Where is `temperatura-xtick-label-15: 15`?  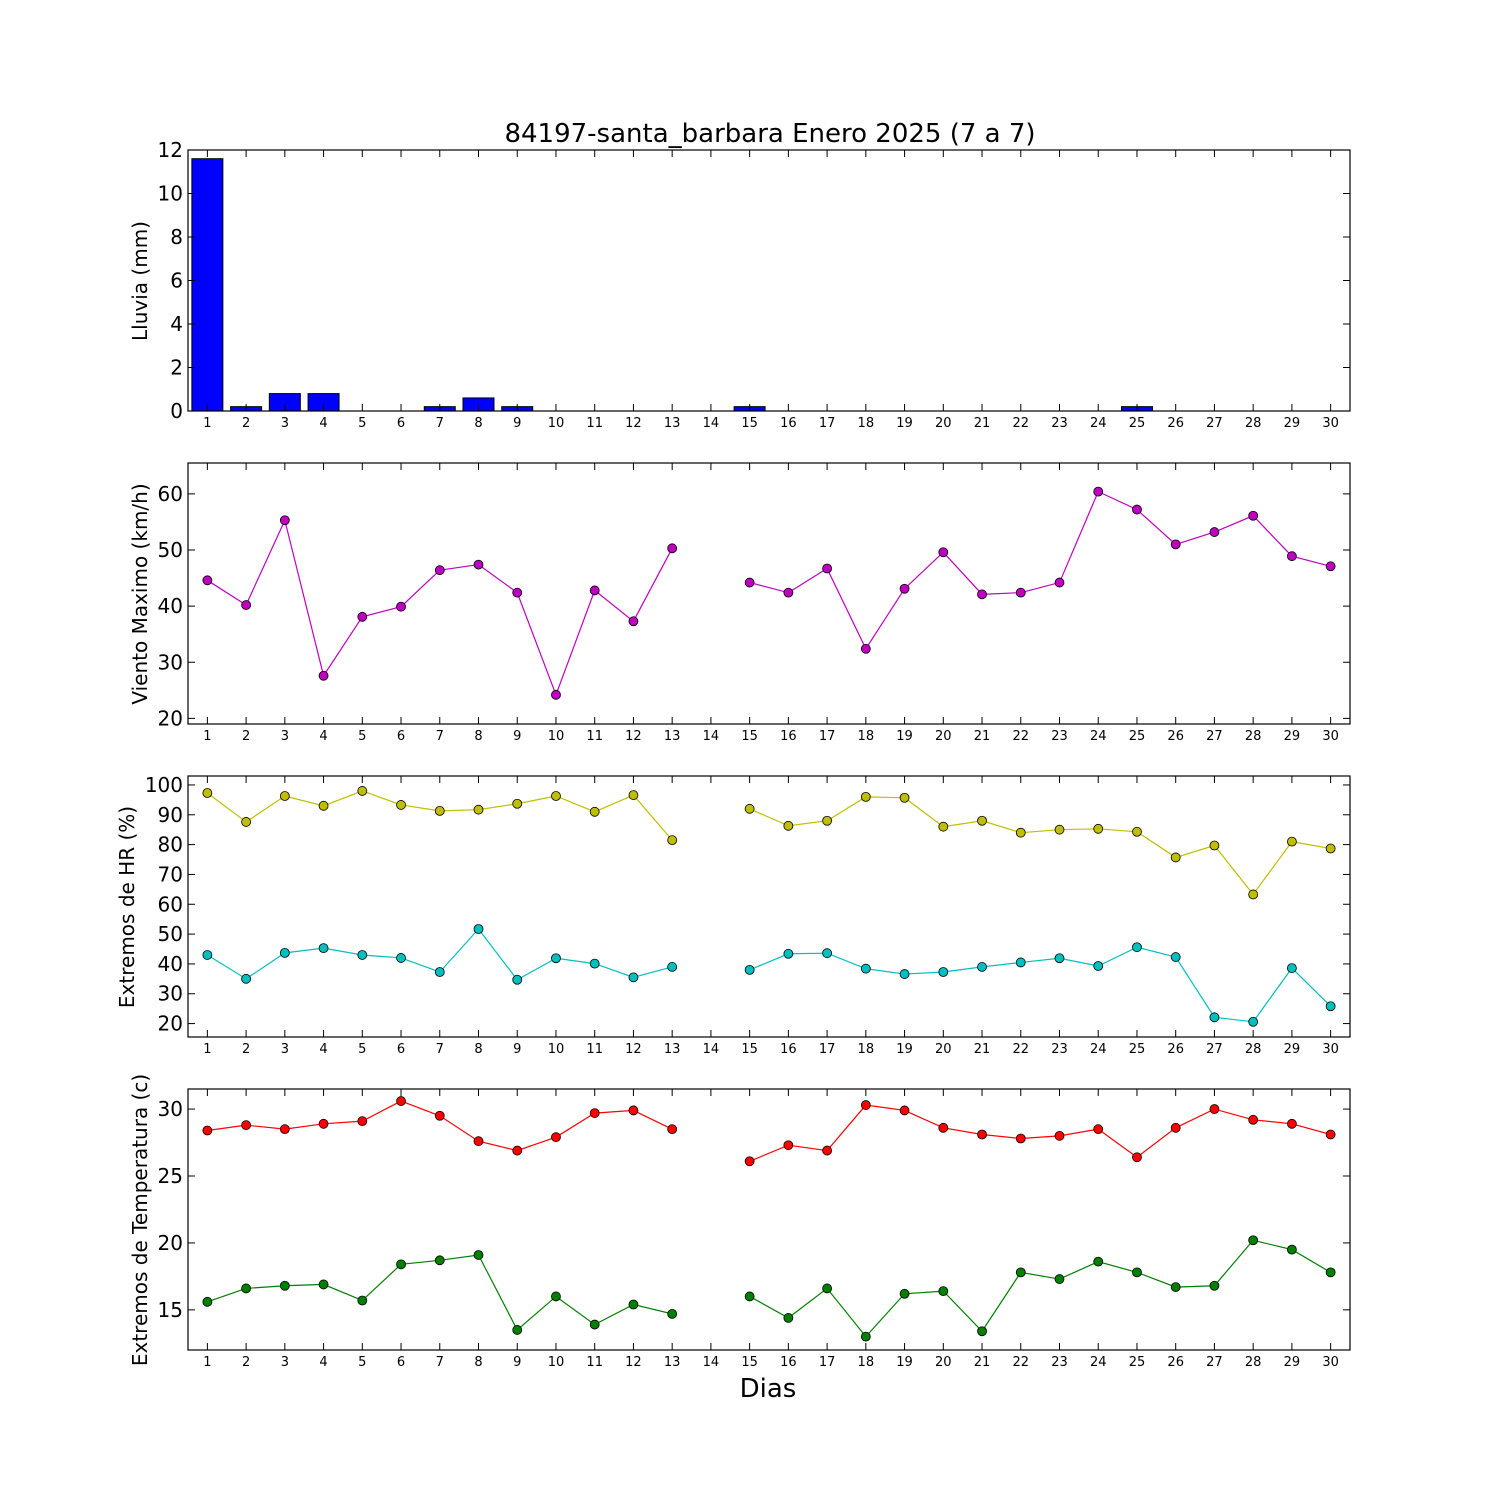
temperatura-xtick-label-15: 15 is located at coordinates (749, 1362).